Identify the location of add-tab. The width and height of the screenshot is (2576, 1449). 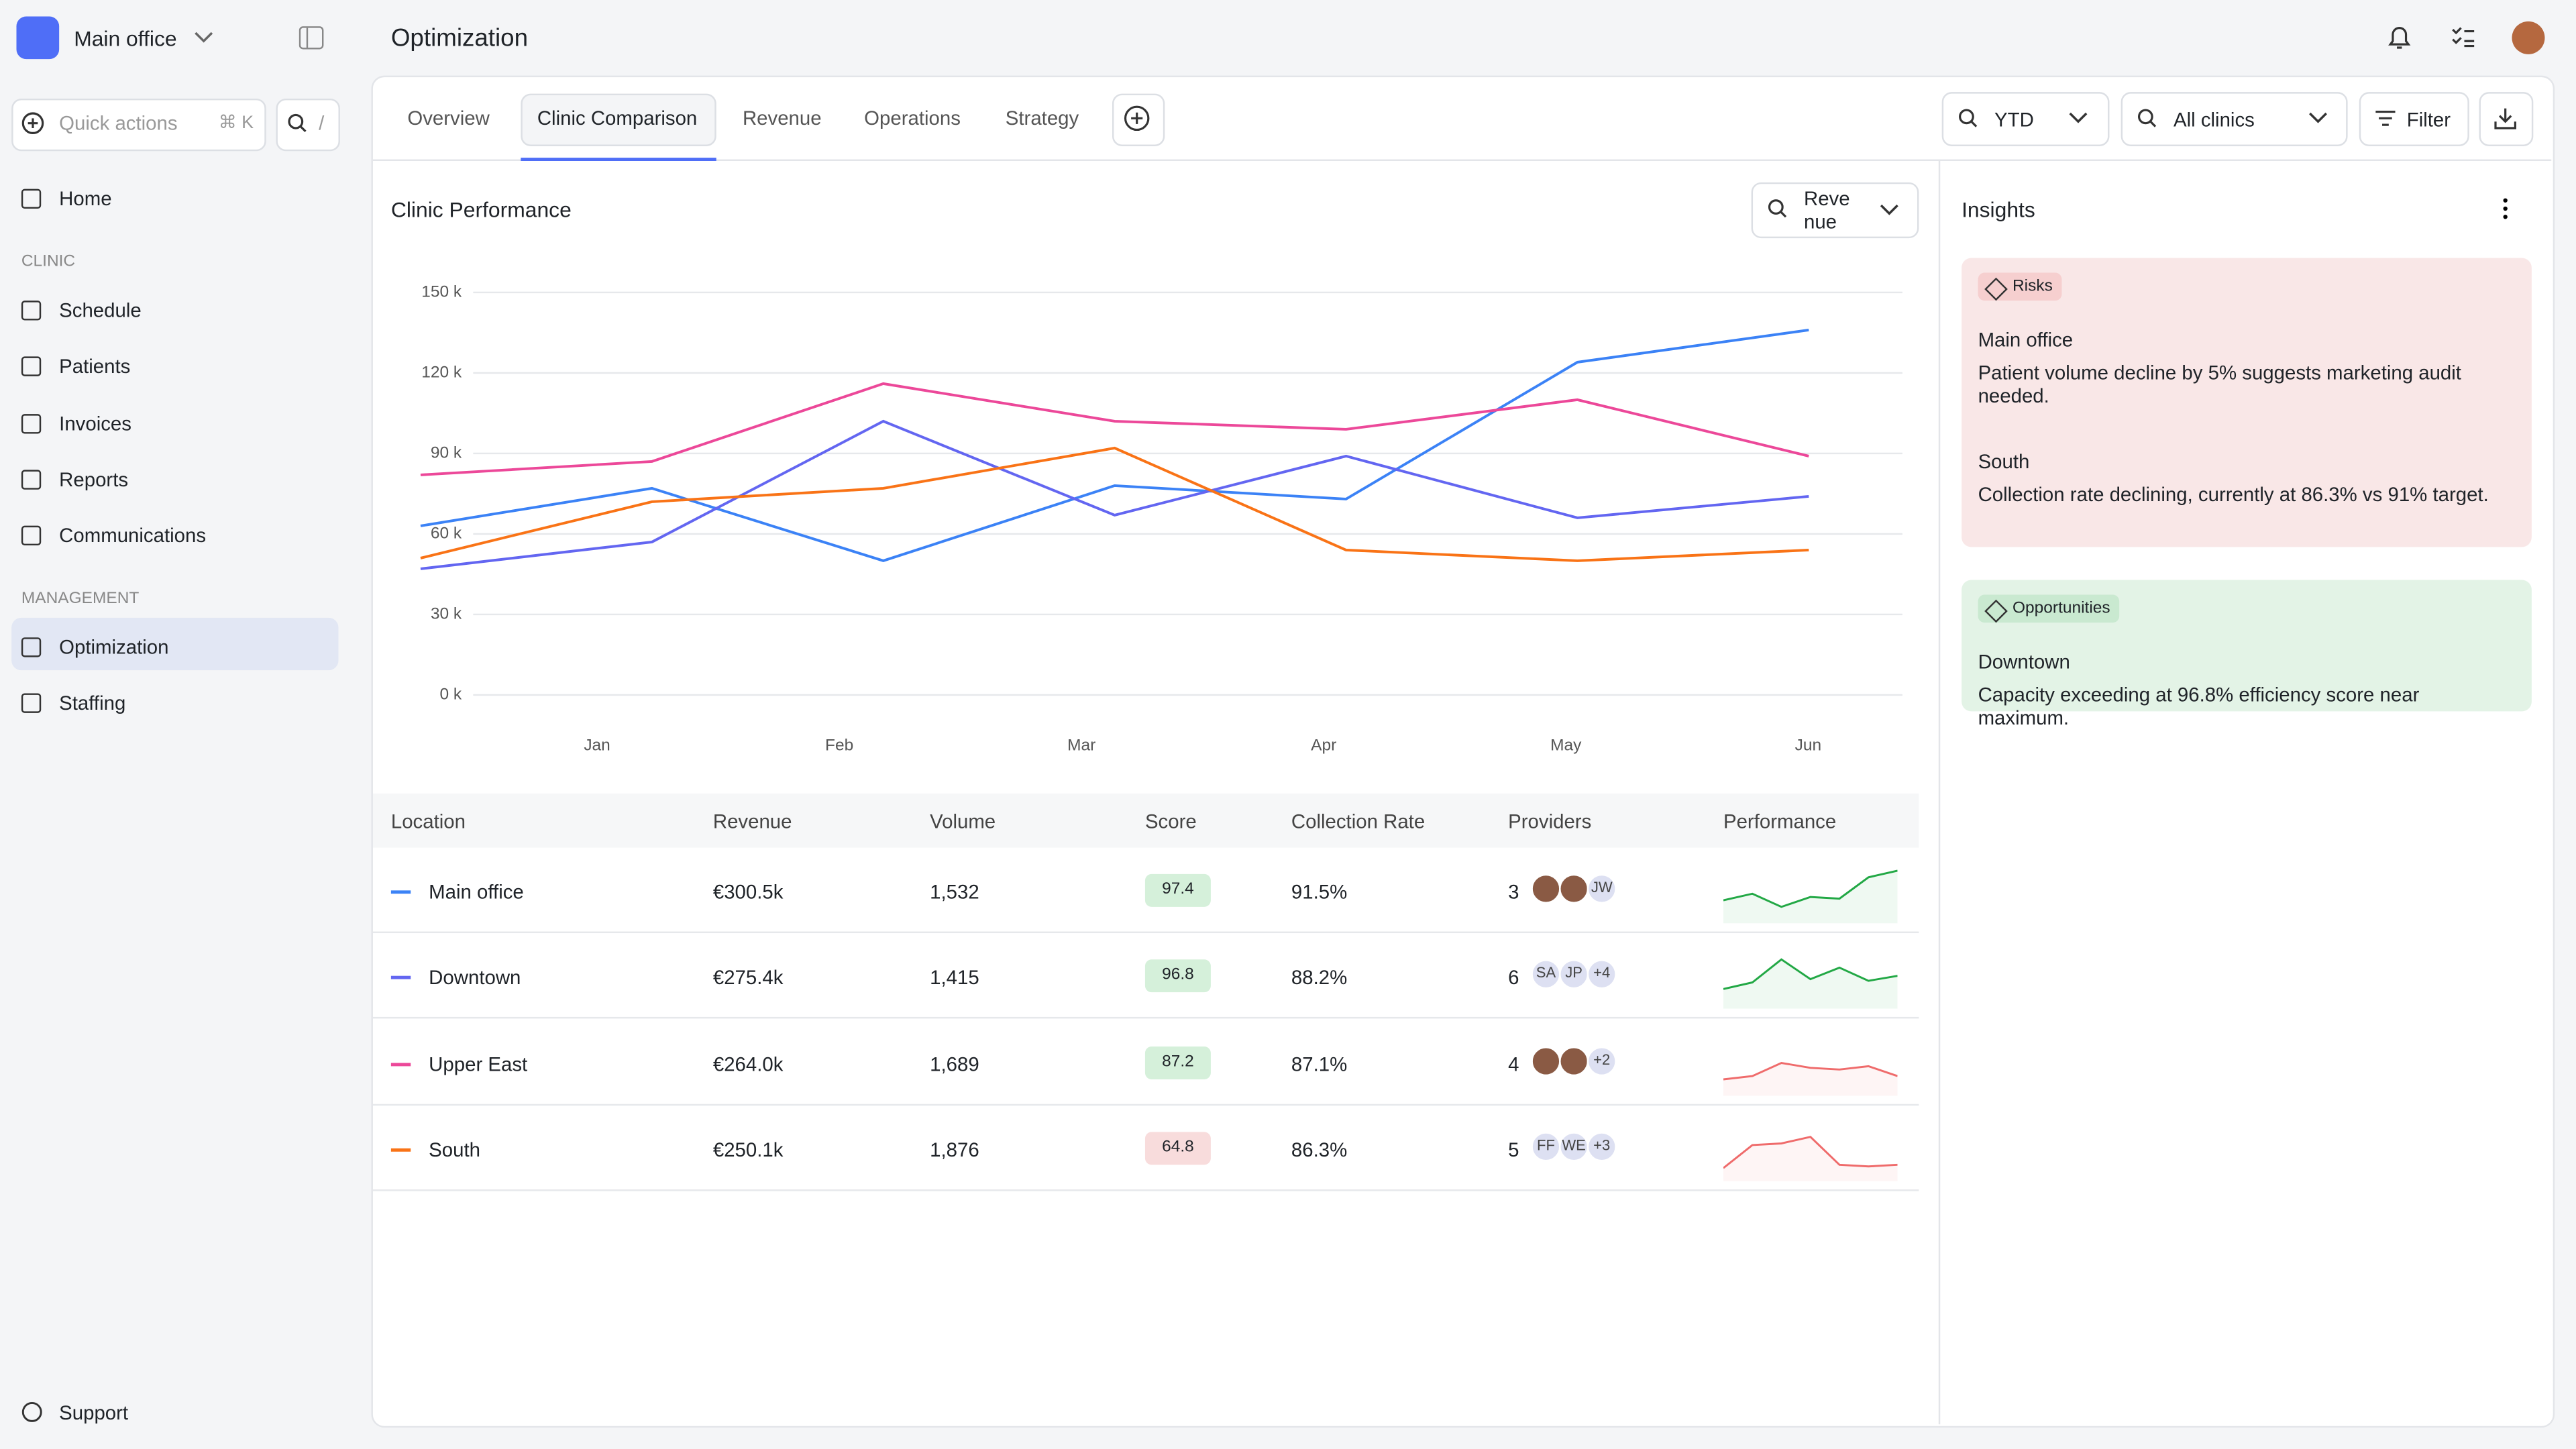
(1138, 119).